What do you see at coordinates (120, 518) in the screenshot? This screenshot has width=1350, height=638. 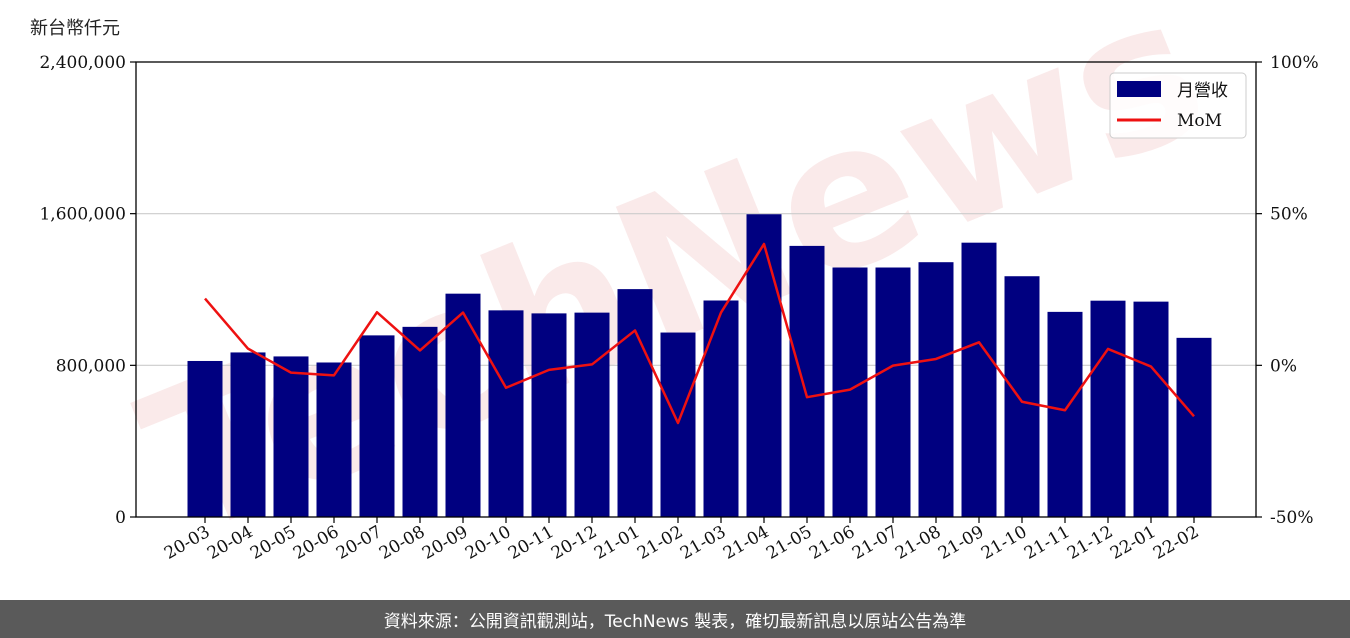 I see `left-tick-label: 0` at bounding box center [120, 518].